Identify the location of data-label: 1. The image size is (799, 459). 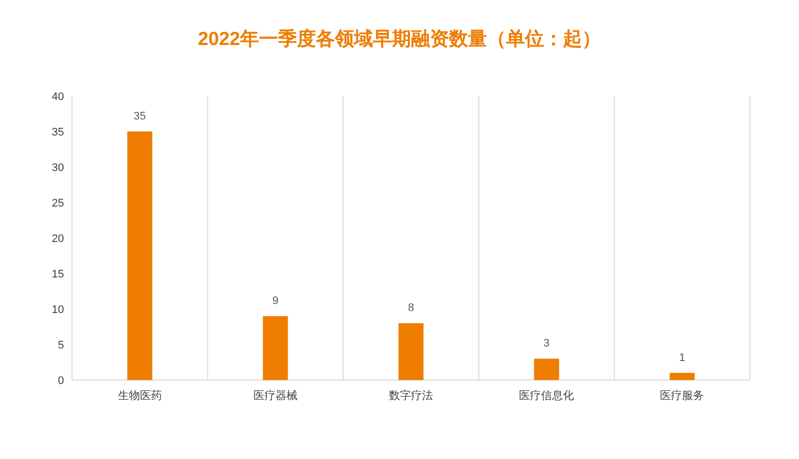
(682, 358).